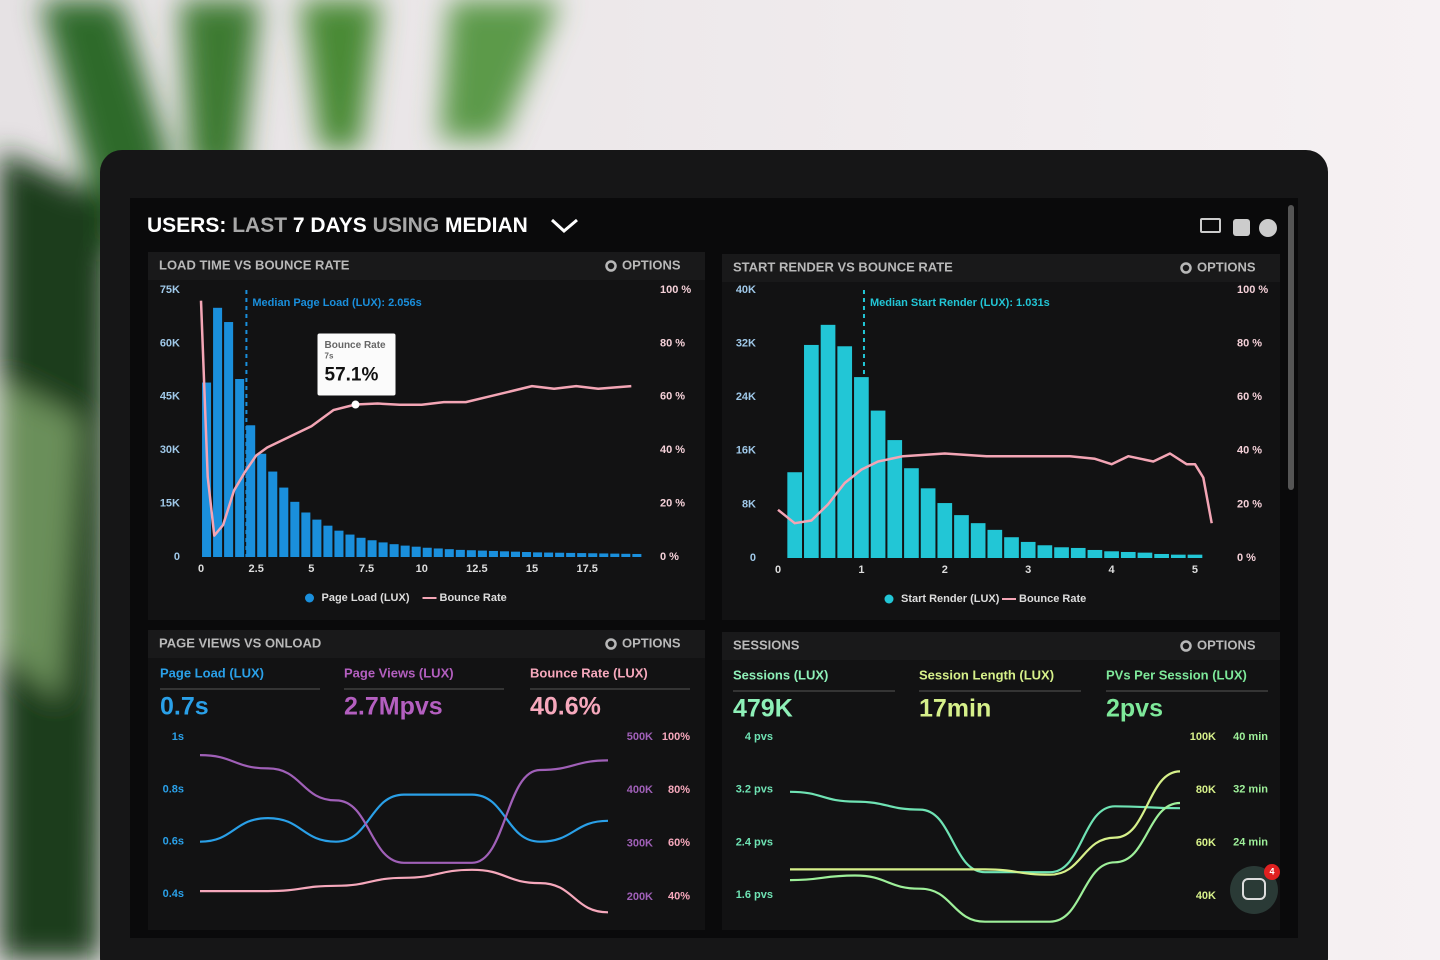 The image size is (1440, 960). Describe the element at coordinates (754, 790) in the screenshot. I see `y-tick-label: 3.2 pvs` at that location.